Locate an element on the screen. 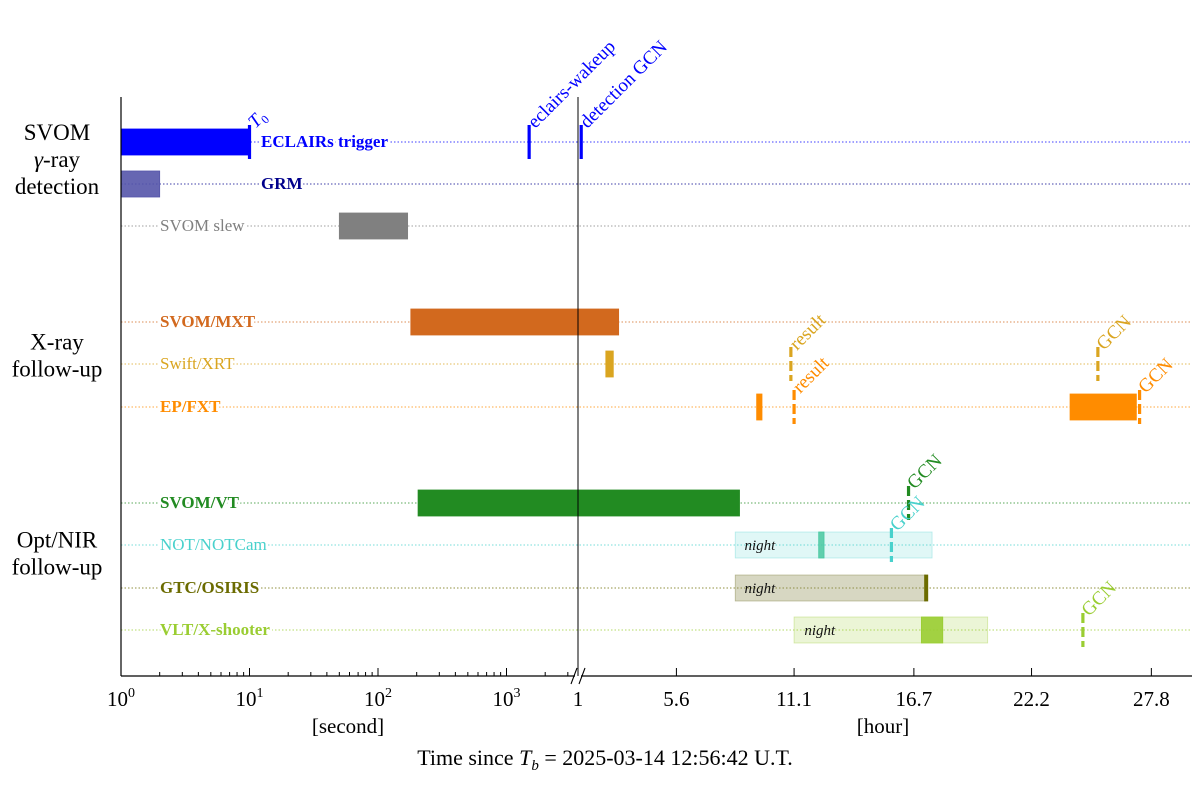 The height and width of the screenshot is (786, 1200). row-label-svom-slew: SVOM slew is located at coordinates (202, 225).